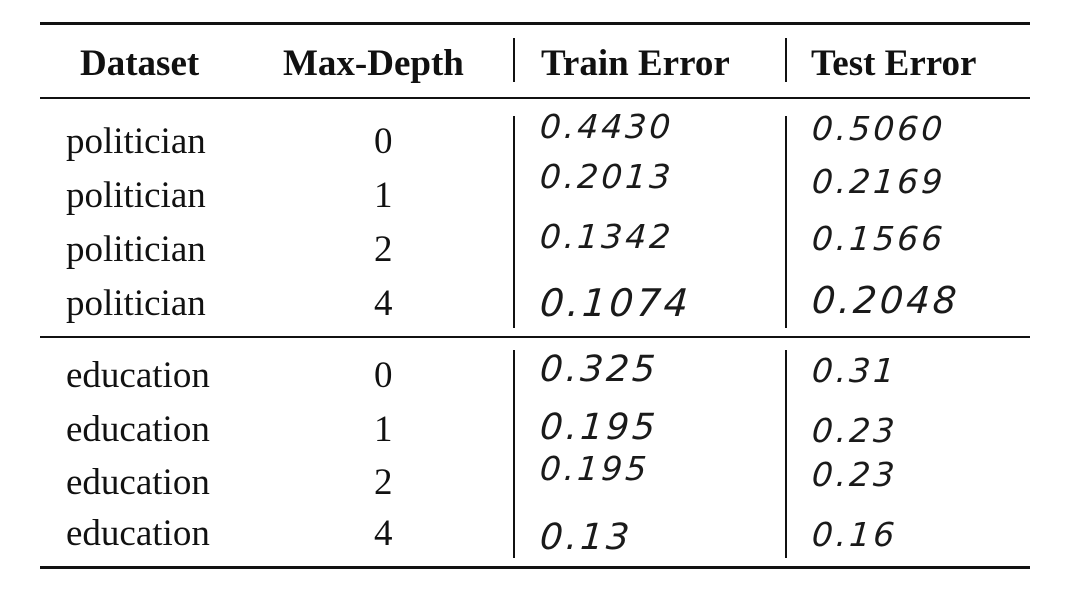 This screenshot has height=592, width=1068. I want to click on header-rule, so click(535, 98).